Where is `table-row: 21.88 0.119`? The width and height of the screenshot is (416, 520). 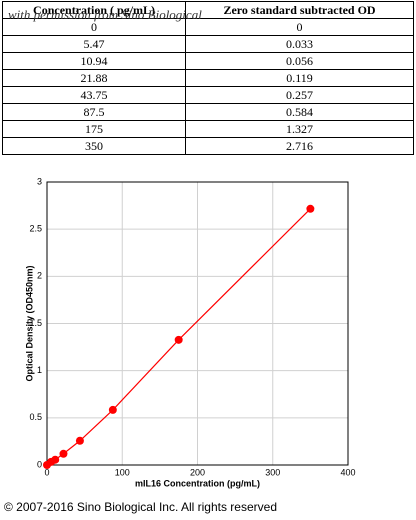 table-row: 21.88 0.119 is located at coordinates (207, 78).